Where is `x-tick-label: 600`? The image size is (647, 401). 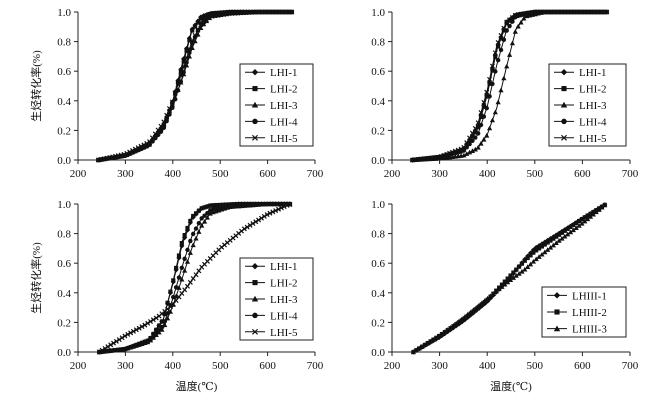
x-tick-label: 600 is located at coordinates (582, 174).